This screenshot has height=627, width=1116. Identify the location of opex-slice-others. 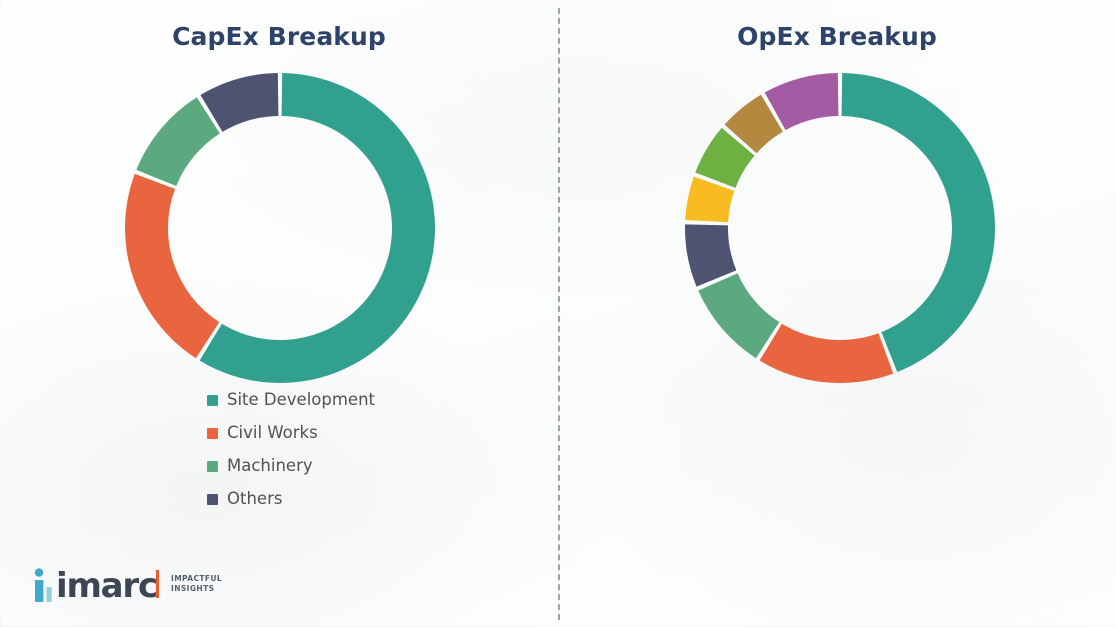
(801, 102).